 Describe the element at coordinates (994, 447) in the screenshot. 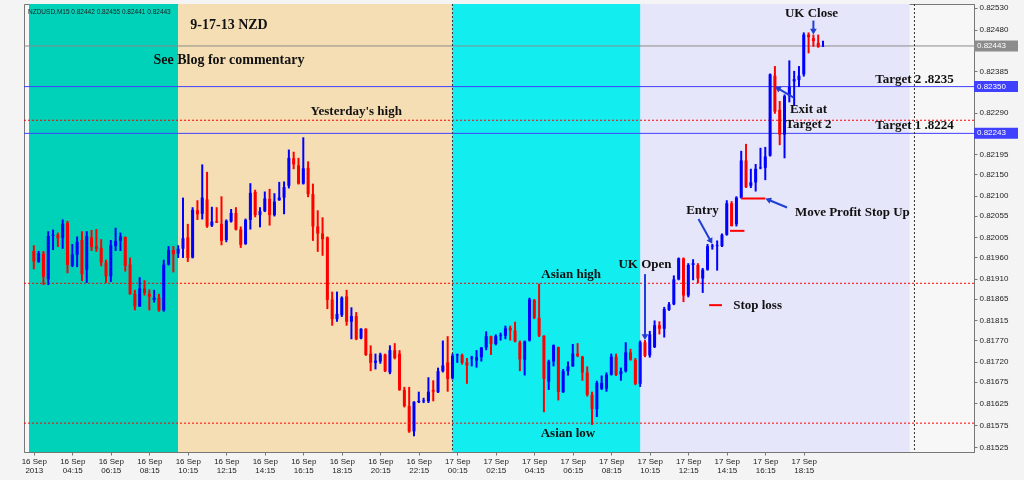

I see `y-tick-label: 0.81525` at that location.